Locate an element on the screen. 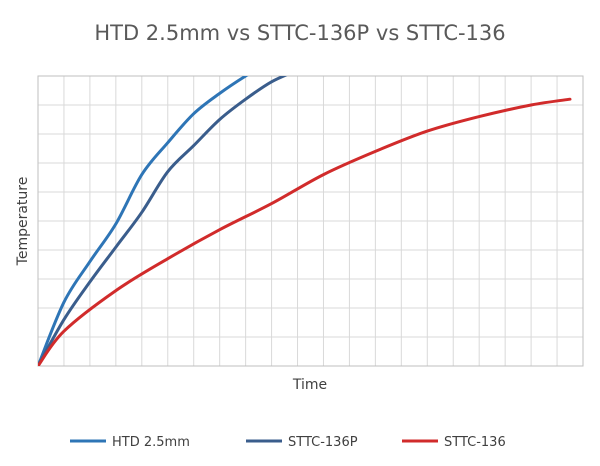 The image size is (600, 466). legend-label-3: STTC-136 is located at coordinates (475, 442).